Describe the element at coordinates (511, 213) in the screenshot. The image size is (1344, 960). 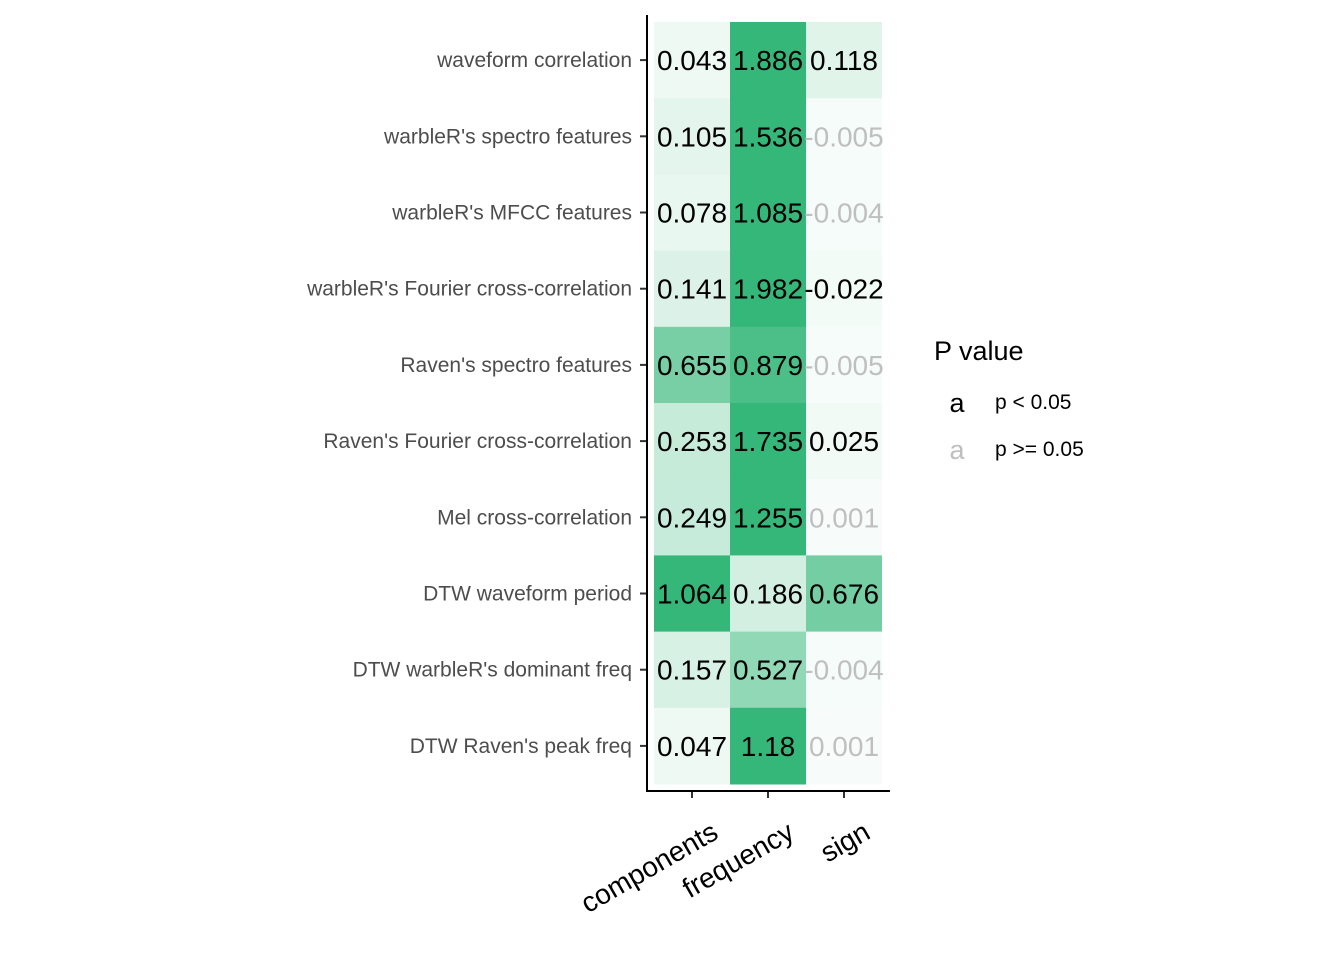
I see `y-tick-label: warbleR's MFCC features` at that location.